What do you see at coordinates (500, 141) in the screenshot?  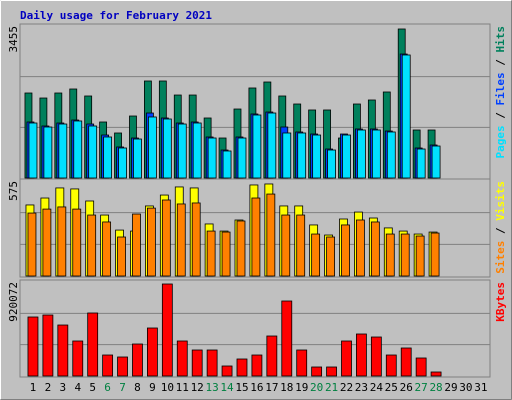 I see `legend-entry: Pages` at bounding box center [500, 141].